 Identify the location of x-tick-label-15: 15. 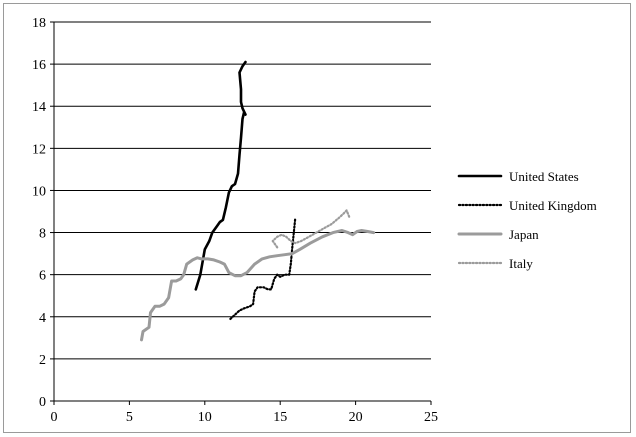
(280, 417).